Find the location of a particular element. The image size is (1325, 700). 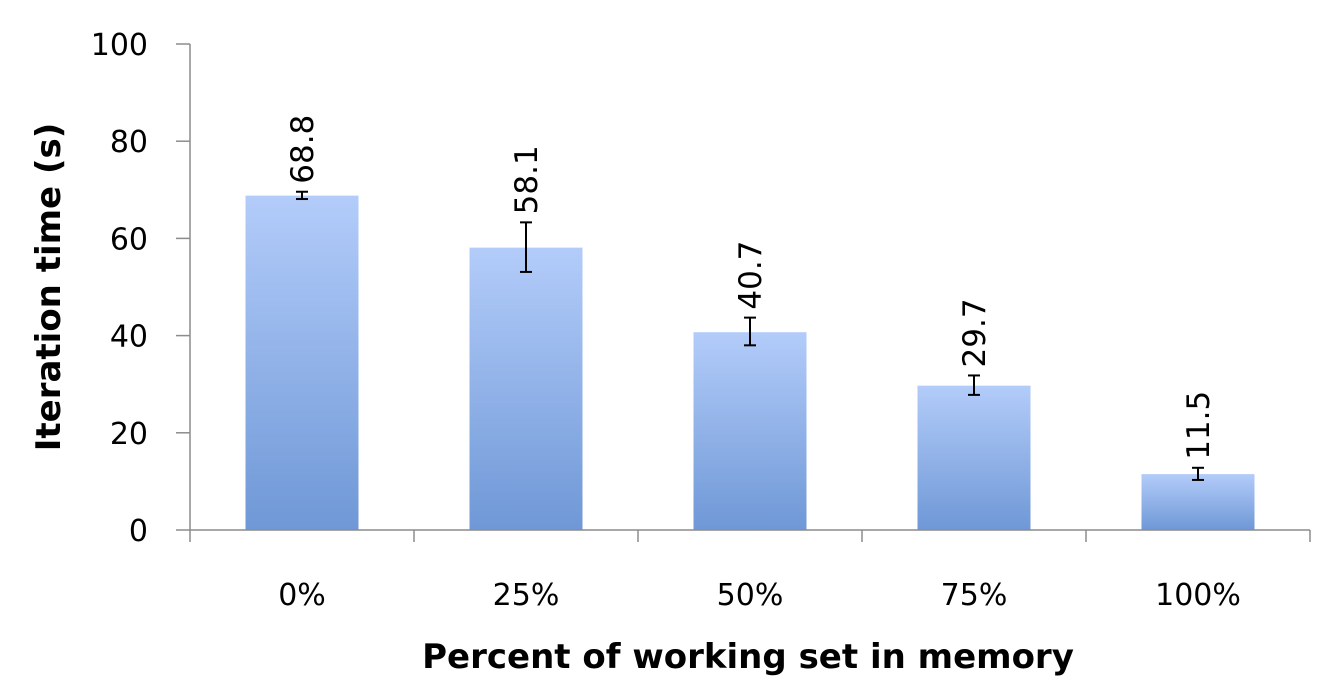

x-tick-label: 100% is located at coordinates (1198, 595).